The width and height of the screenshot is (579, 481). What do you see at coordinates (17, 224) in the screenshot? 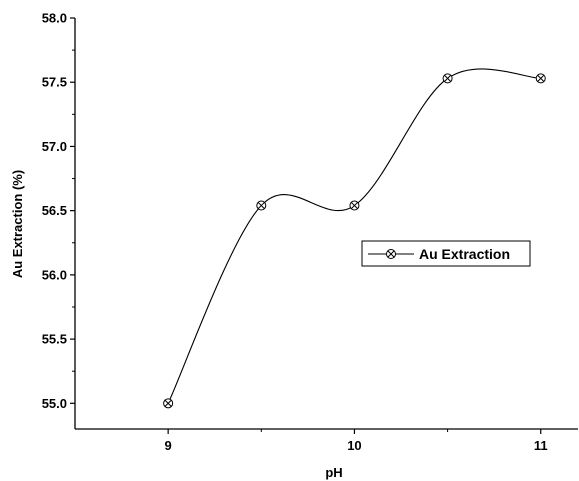
I see `y-axis-title: Au Extraction (%)` at bounding box center [17, 224].